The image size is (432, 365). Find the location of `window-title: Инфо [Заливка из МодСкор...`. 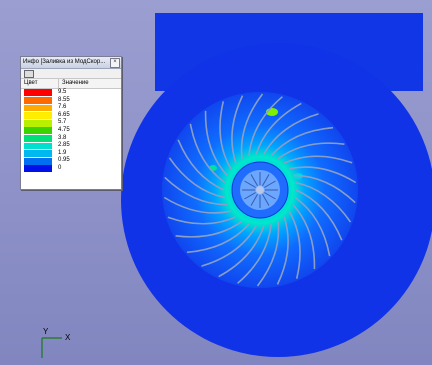

window-title: Инфо [Заливка из МодСкор... is located at coordinates (64, 62).